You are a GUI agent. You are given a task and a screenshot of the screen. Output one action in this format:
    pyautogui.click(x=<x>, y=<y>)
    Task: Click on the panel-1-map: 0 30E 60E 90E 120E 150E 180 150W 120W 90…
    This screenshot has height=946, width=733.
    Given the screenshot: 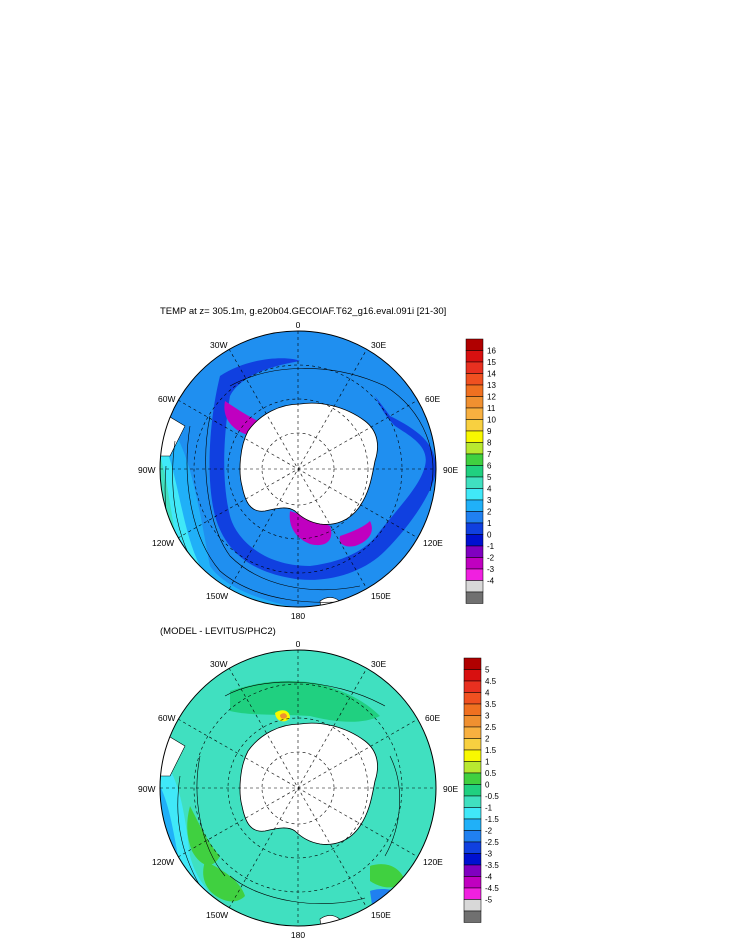 What is the action you would take?
    pyautogui.click(x=295, y=473)
    